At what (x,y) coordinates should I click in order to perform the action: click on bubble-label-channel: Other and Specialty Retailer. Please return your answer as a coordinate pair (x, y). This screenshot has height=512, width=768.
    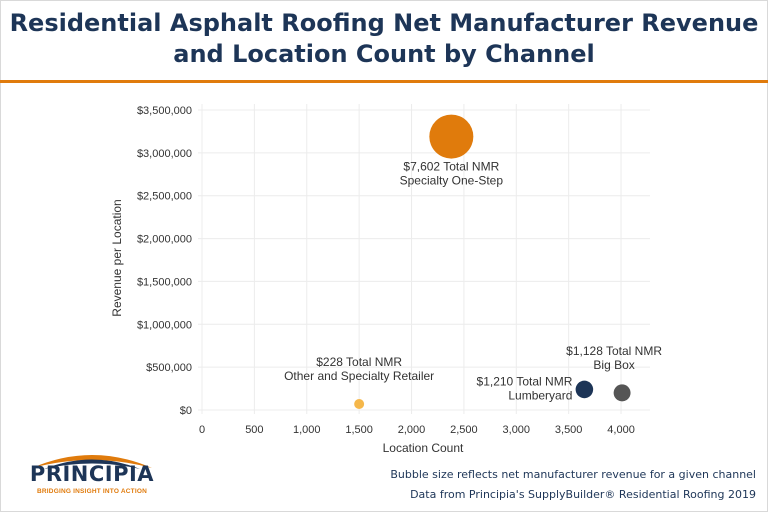
    Looking at the image, I should click on (359, 376).